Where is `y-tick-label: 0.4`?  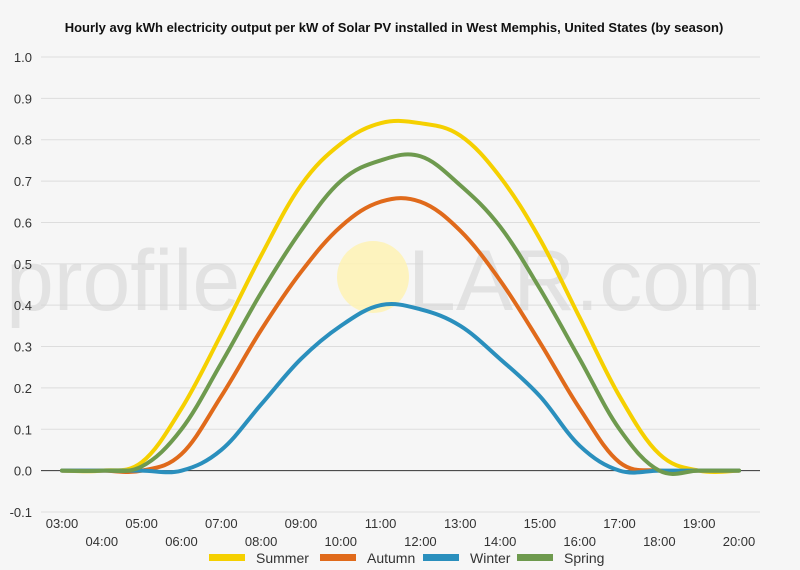 y-tick-label: 0.4 is located at coordinates (23, 305).